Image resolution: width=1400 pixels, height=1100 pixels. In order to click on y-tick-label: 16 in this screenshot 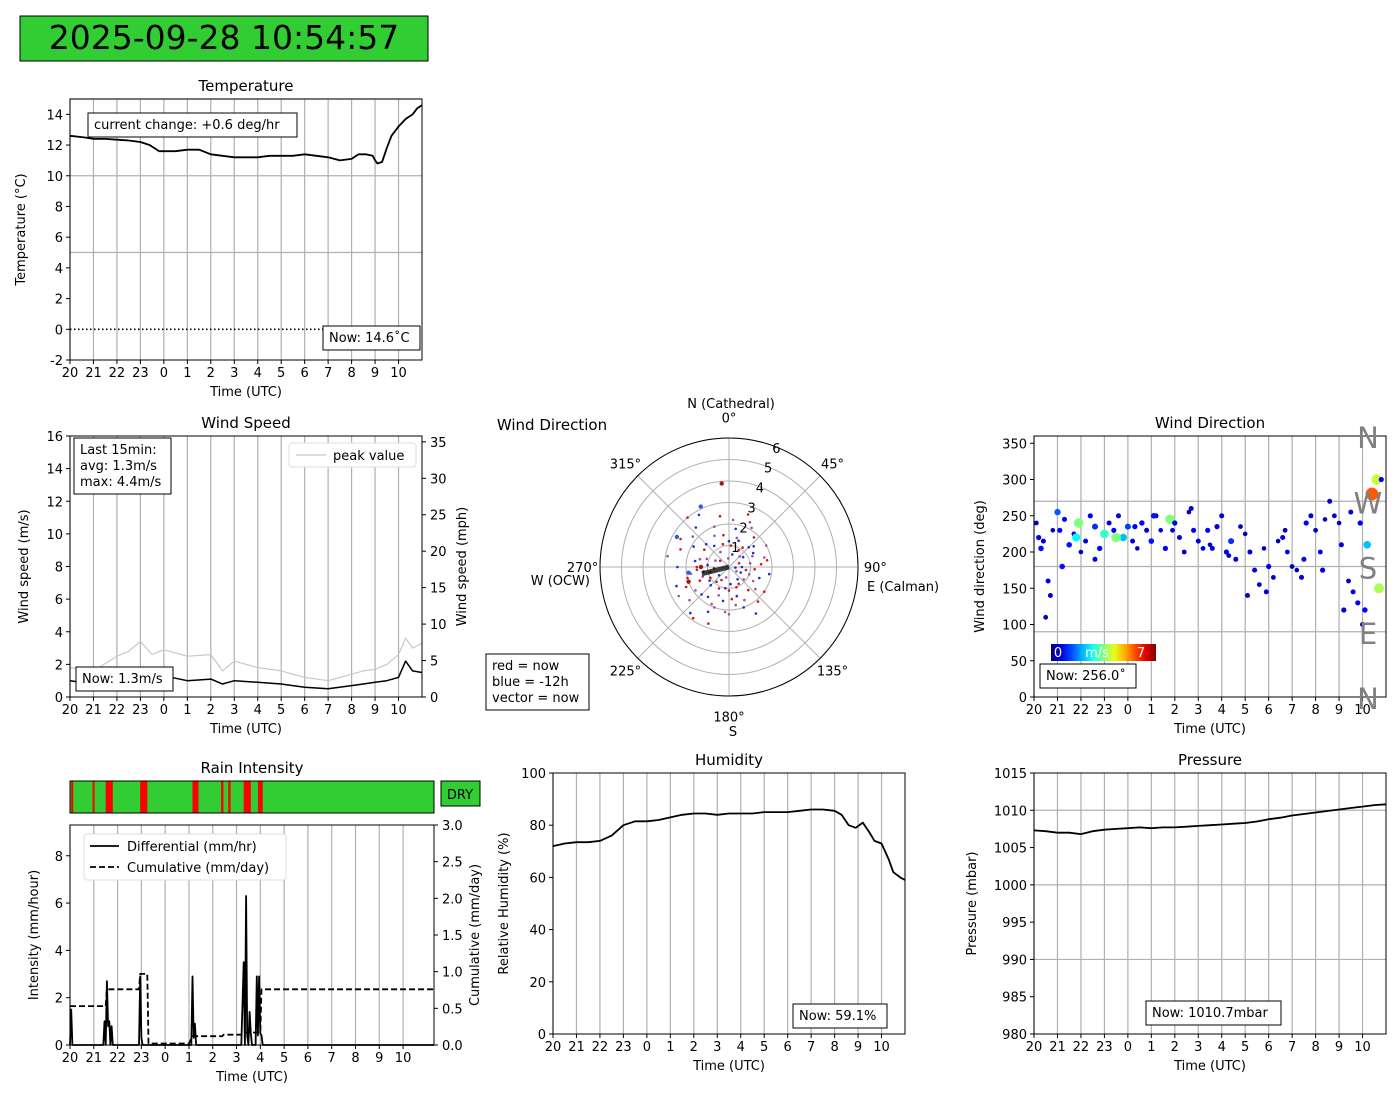, I will do `click(54, 437)`.